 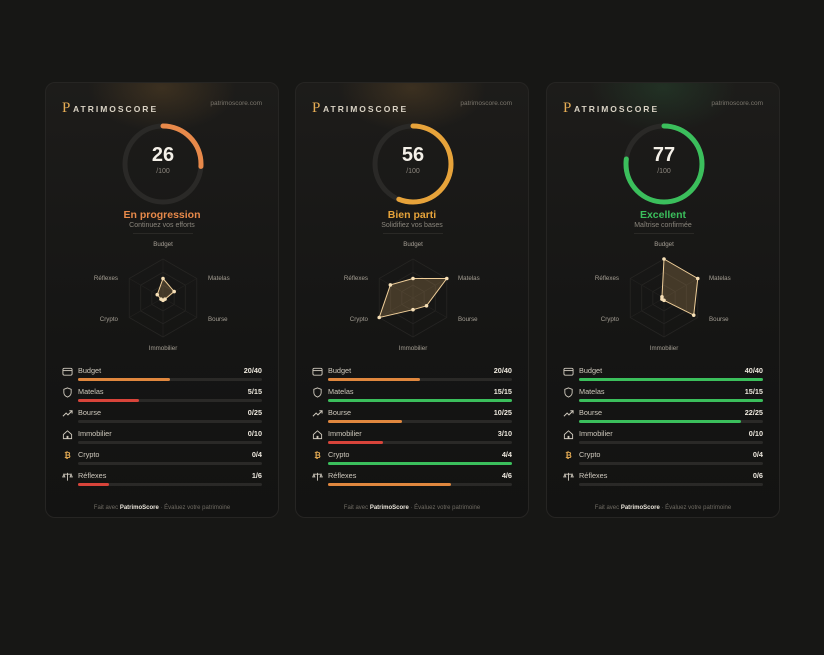 I want to click on score-gauge: 56 /100, so click(x=413, y=164).